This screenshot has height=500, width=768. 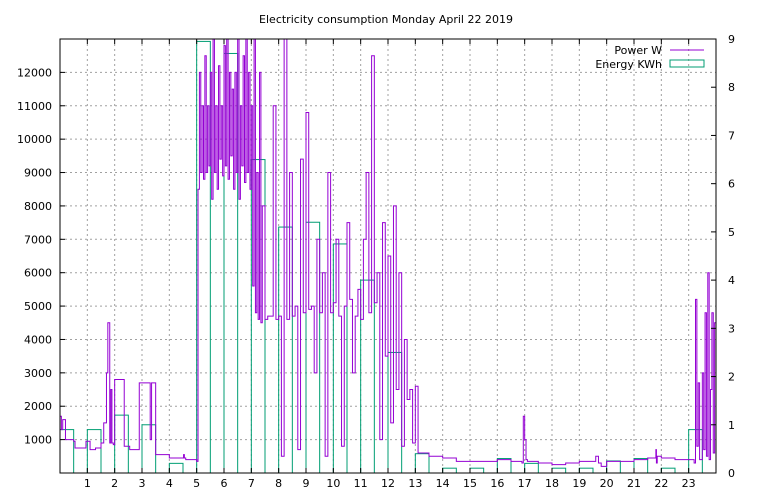 What do you see at coordinates (251, 483) in the screenshot?
I see `x-tick-label: 7` at bounding box center [251, 483].